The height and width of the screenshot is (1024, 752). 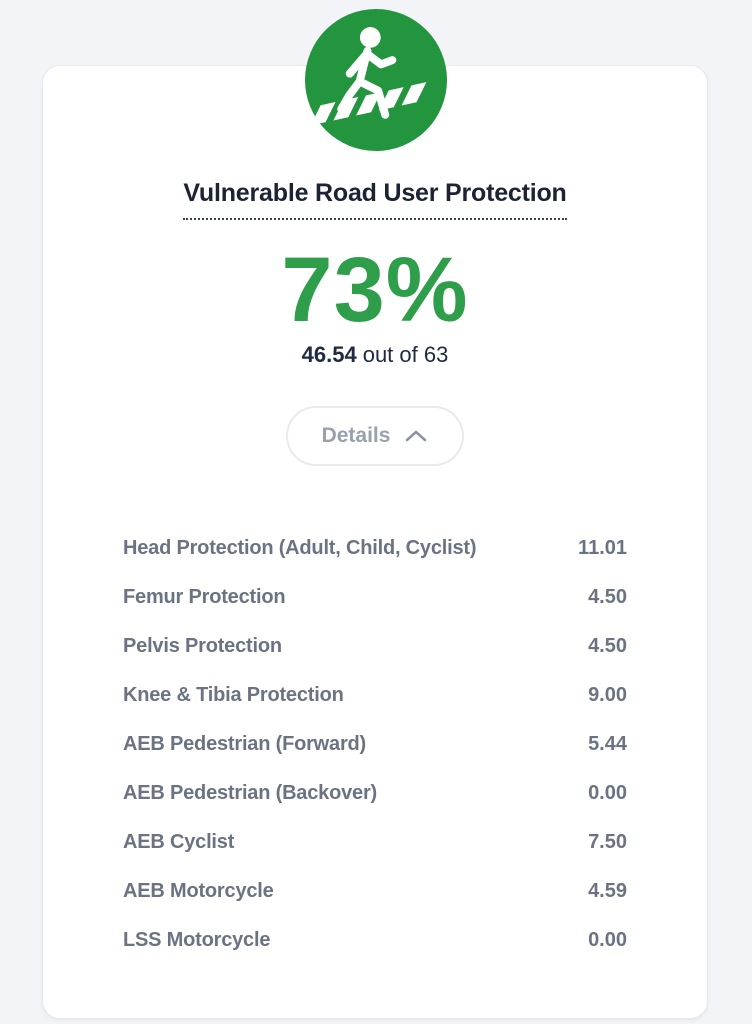 What do you see at coordinates (375, 597) in the screenshot?
I see `breakdown-row: Femur Protection 4.50` at bounding box center [375, 597].